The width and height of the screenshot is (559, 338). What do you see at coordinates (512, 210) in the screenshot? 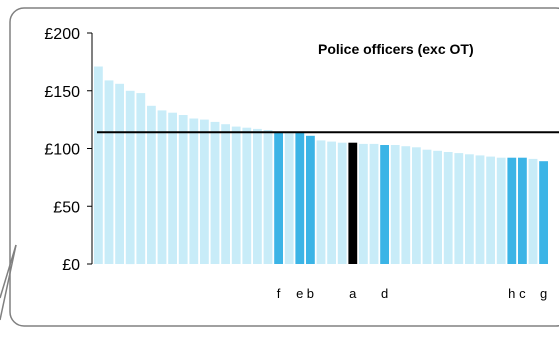
I see `bar-h` at bounding box center [512, 210].